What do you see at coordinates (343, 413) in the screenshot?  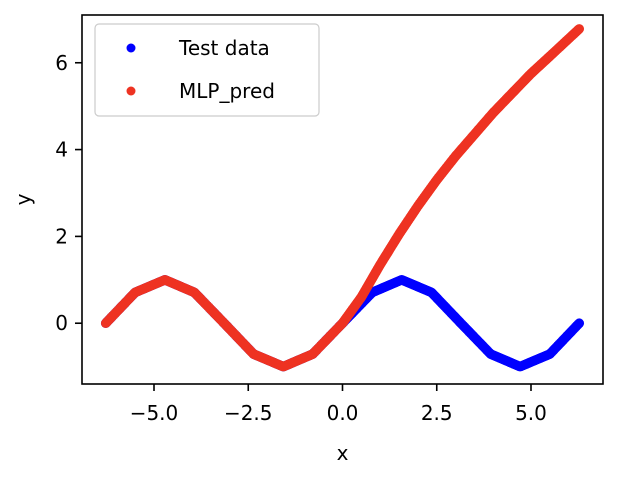 I see `x-tick-label: 0.0` at bounding box center [343, 413].